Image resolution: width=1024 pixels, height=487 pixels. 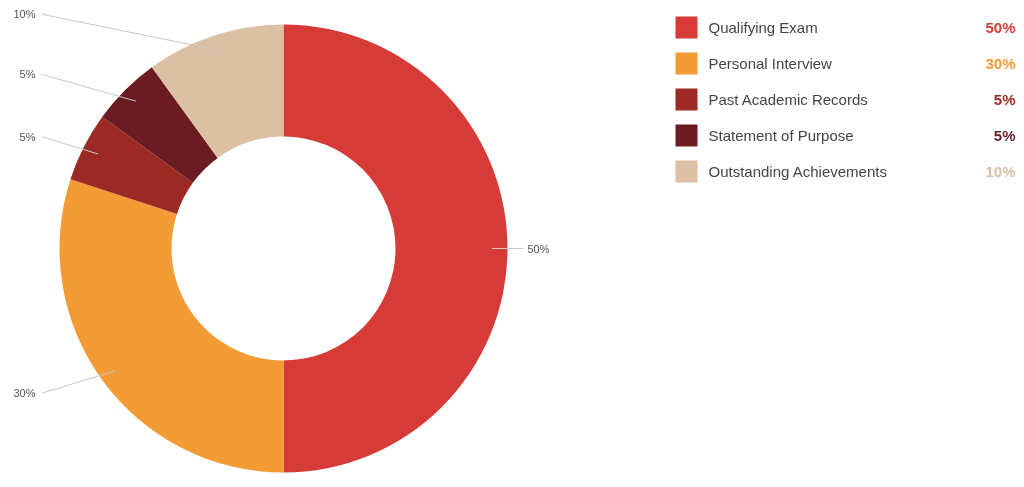 I want to click on data-label: 50%, so click(x=538, y=248).